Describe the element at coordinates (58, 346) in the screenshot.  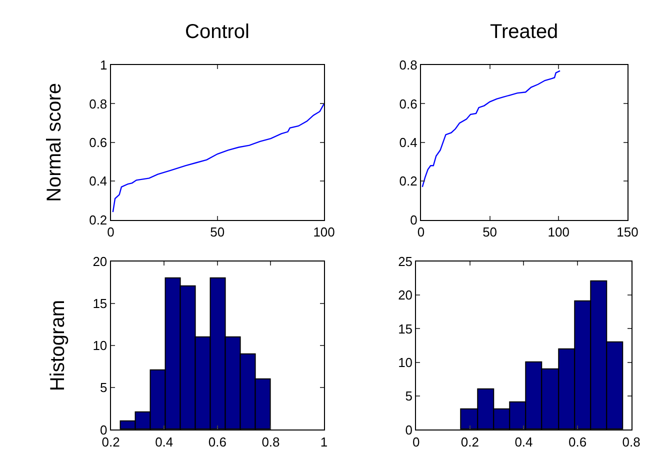
I see `y-axis-title: Histogram` at that location.